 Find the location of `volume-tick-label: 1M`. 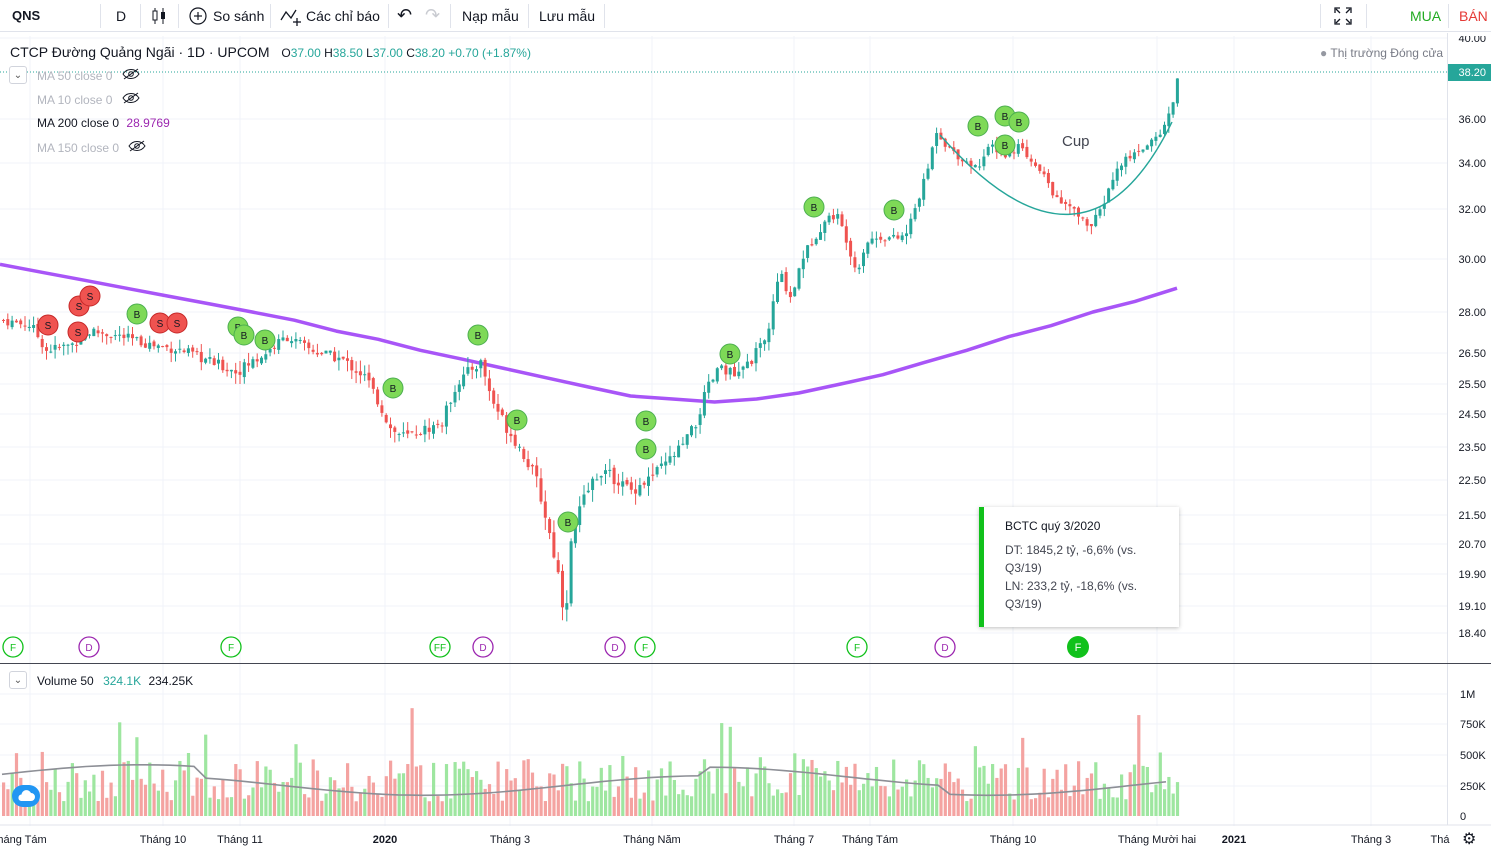

volume-tick-label: 1M is located at coordinates (1467, 695).